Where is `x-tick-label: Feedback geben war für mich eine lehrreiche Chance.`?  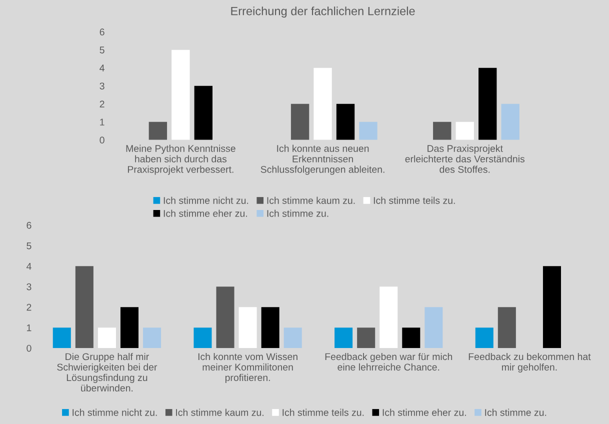 x-tick-label: Feedback geben war für mich eine lehrreiche Chance. is located at coordinates (388, 361).